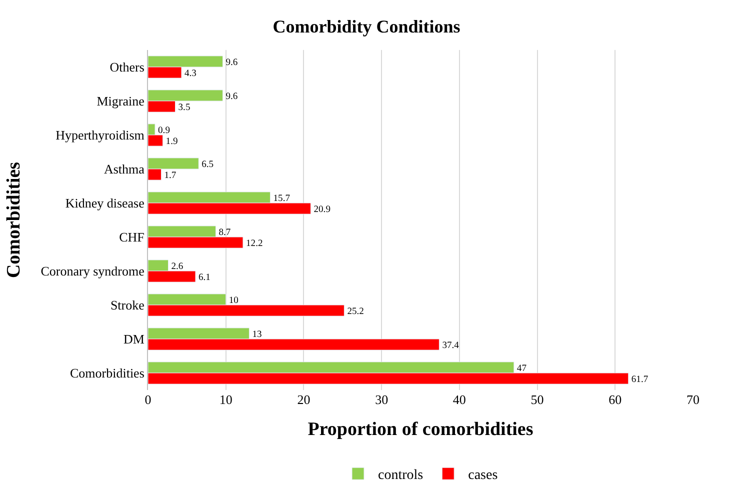  I want to click on x-tick-label: 20, so click(303, 399).